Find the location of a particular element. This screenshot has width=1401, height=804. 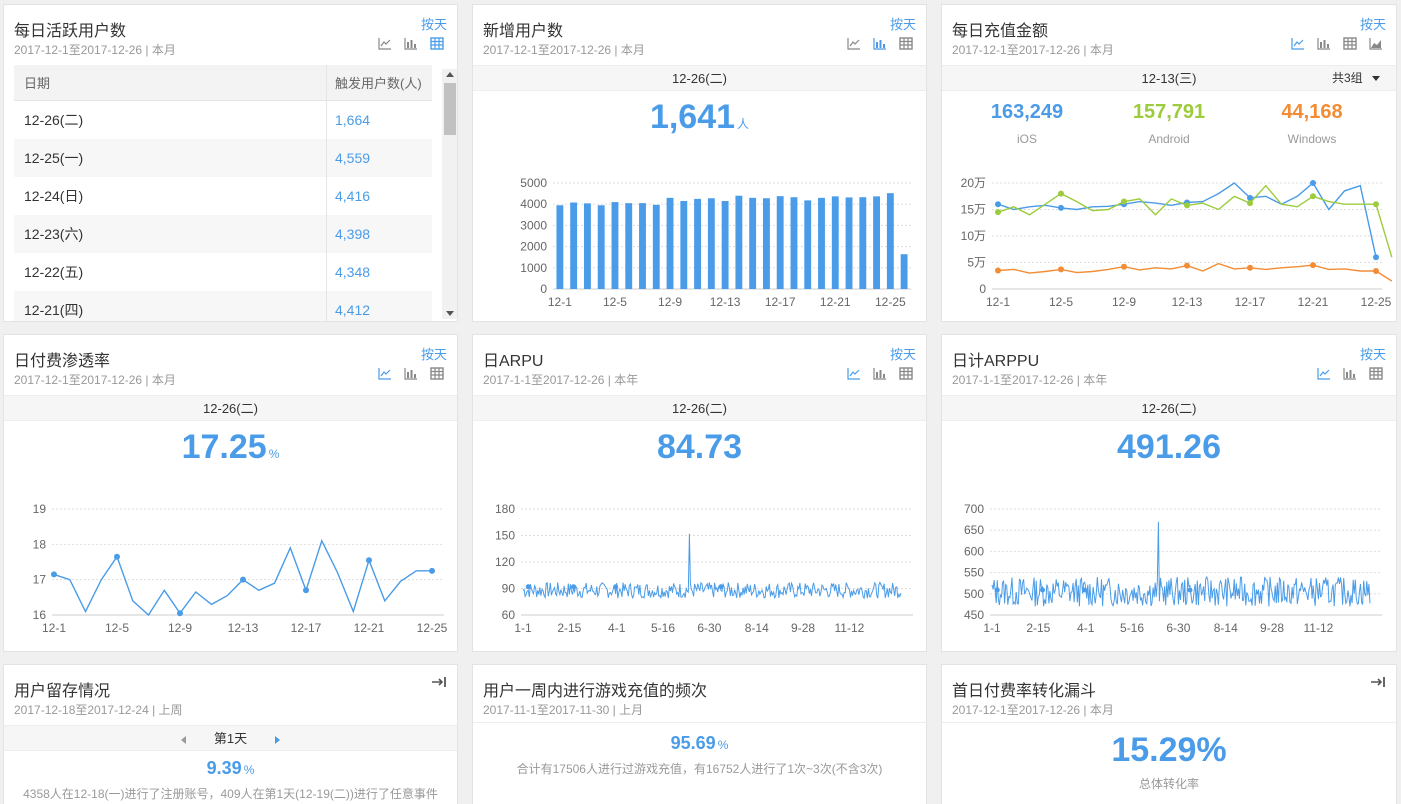

headline-value: 491.26 is located at coordinates (1169, 447).